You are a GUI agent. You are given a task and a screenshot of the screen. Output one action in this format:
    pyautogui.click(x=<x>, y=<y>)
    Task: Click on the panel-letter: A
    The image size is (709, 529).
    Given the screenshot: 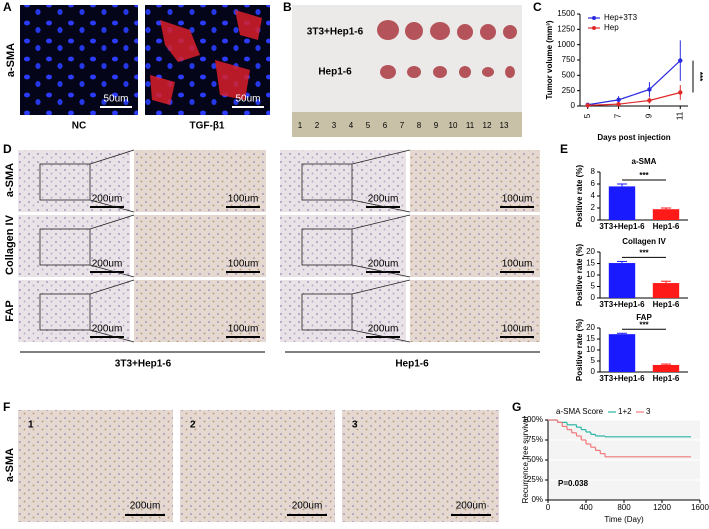 What is the action you would take?
    pyautogui.click(x=7, y=7)
    